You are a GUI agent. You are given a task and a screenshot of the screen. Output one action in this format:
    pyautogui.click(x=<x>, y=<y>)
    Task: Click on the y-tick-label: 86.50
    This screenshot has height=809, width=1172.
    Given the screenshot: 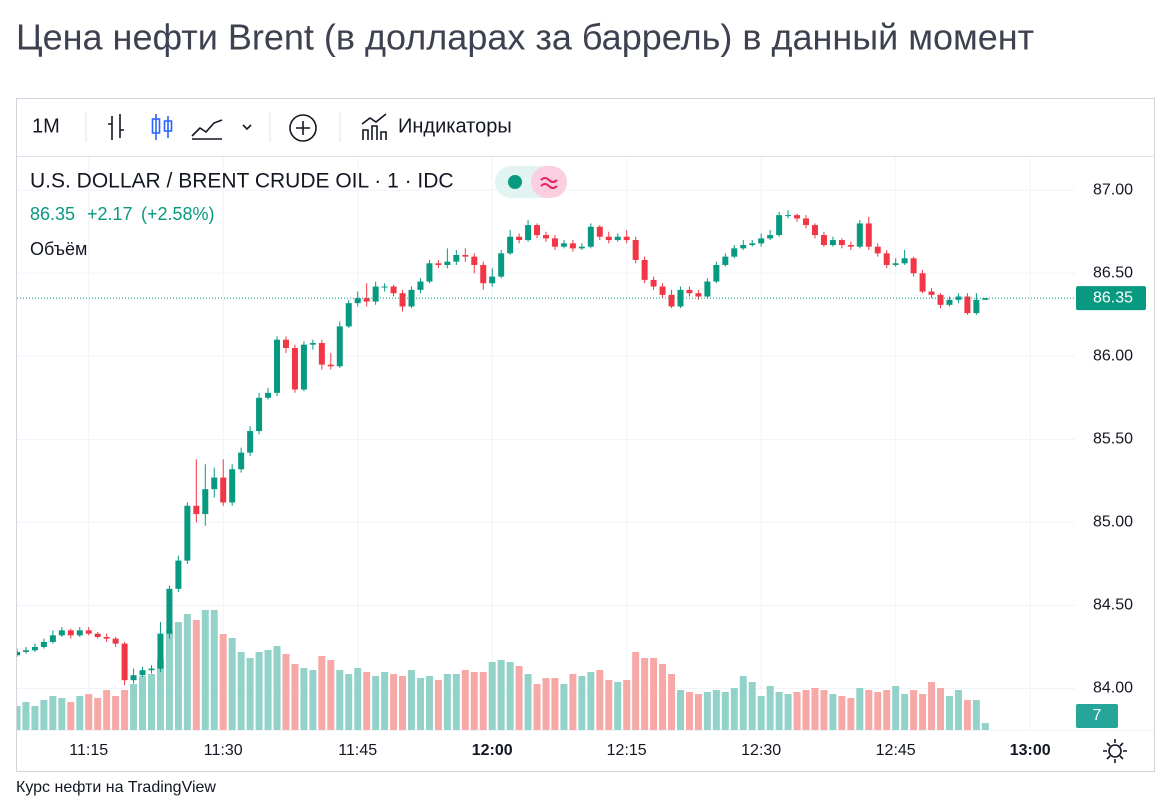 What is the action you would take?
    pyautogui.click(x=1113, y=272)
    